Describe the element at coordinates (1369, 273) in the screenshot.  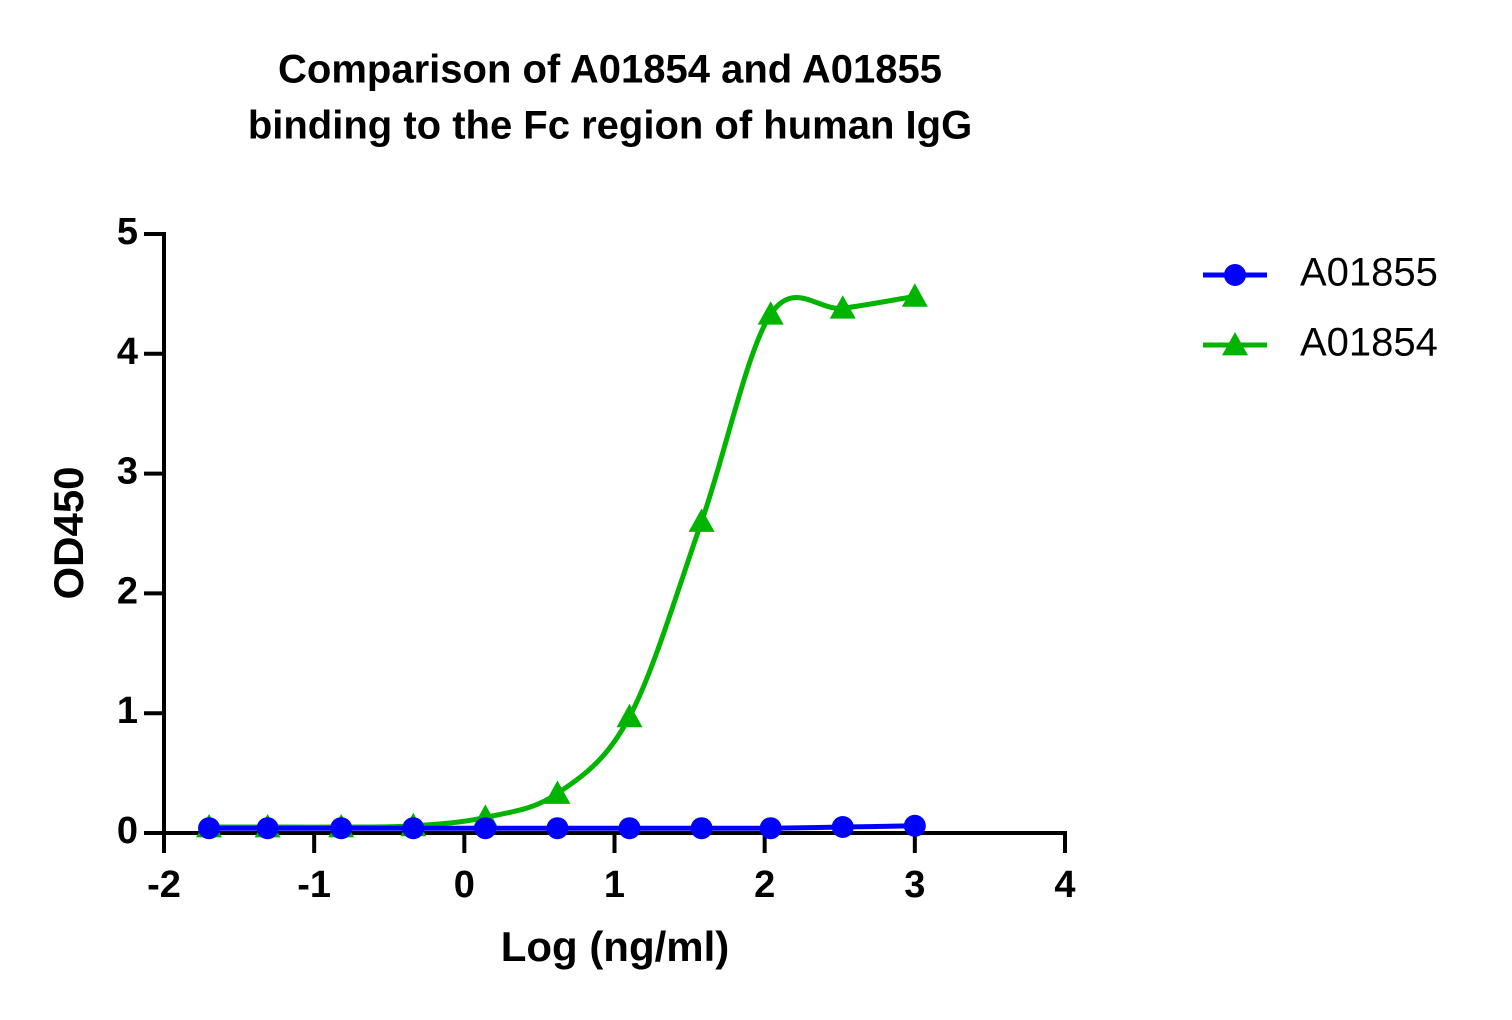
I see `legend-label: A01855` at that location.